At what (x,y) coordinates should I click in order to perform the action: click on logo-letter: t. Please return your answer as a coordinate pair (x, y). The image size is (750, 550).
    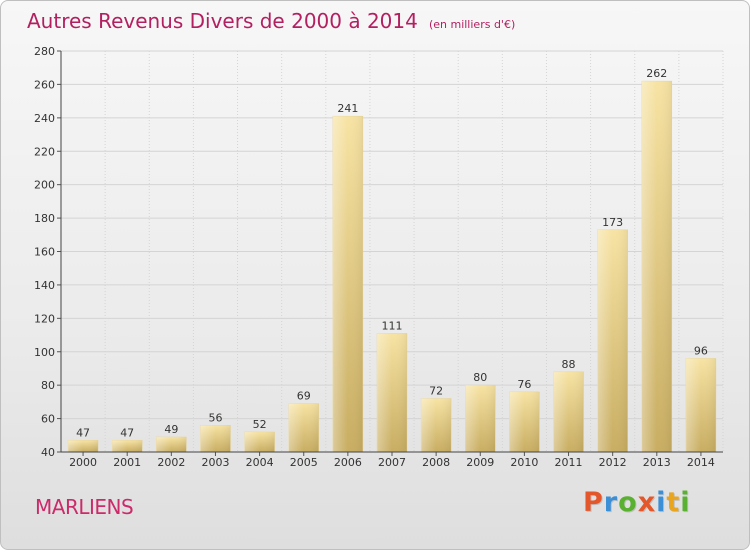
    Looking at the image, I should click on (673, 502).